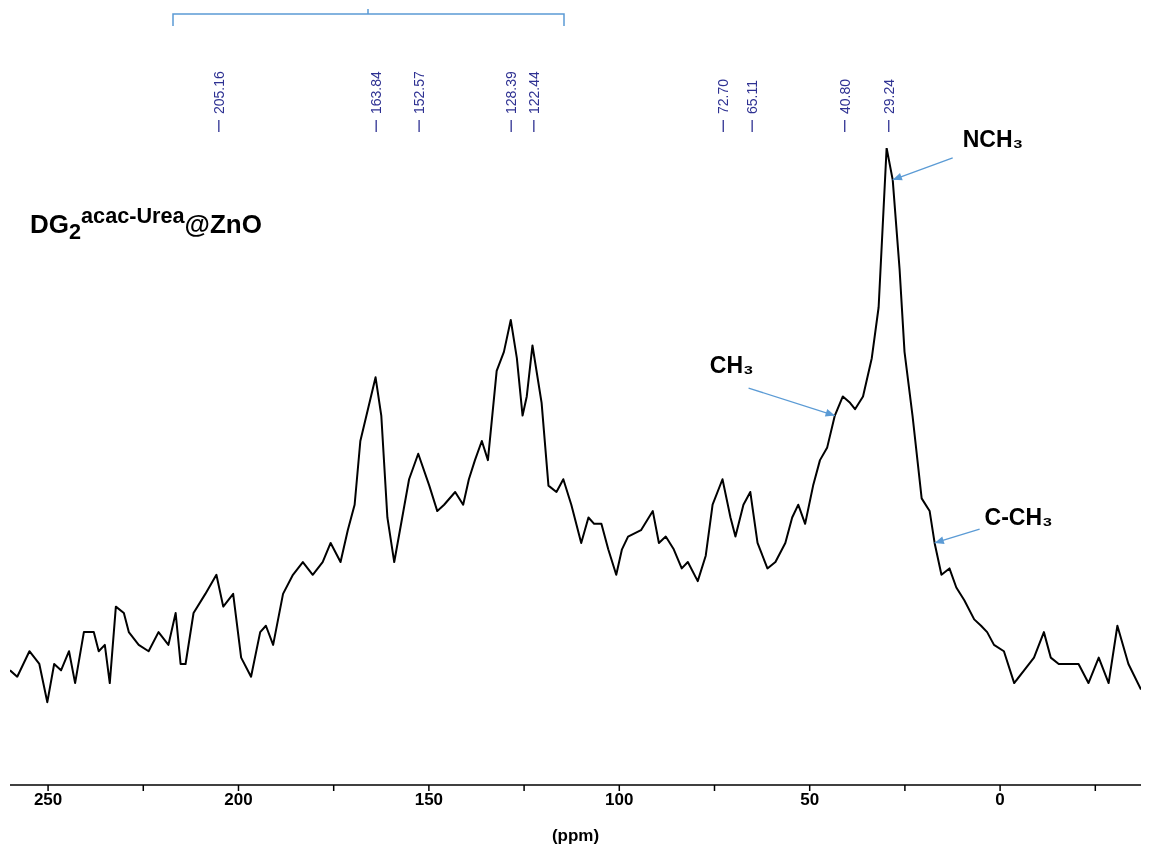 The image size is (1149, 853). I want to click on x-tick-label: 50, so click(810, 800).